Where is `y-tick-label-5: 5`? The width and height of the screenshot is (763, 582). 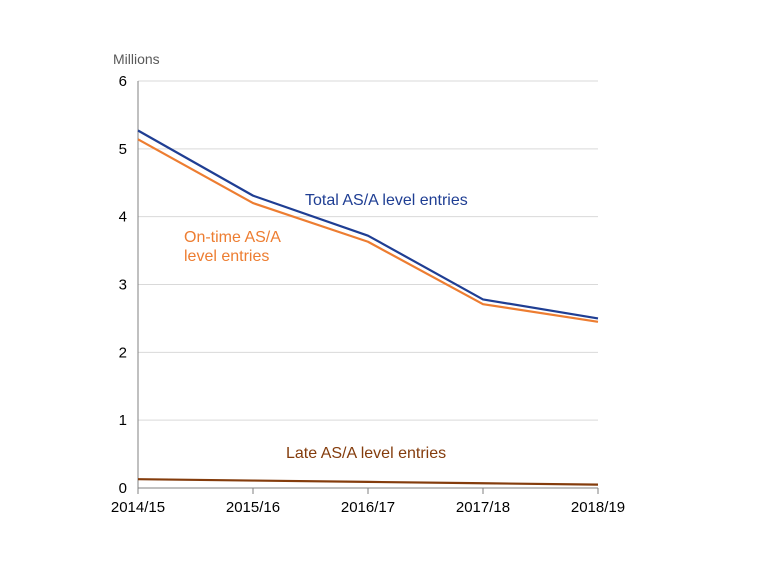 y-tick-label-5: 5 is located at coordinates (123, 149).